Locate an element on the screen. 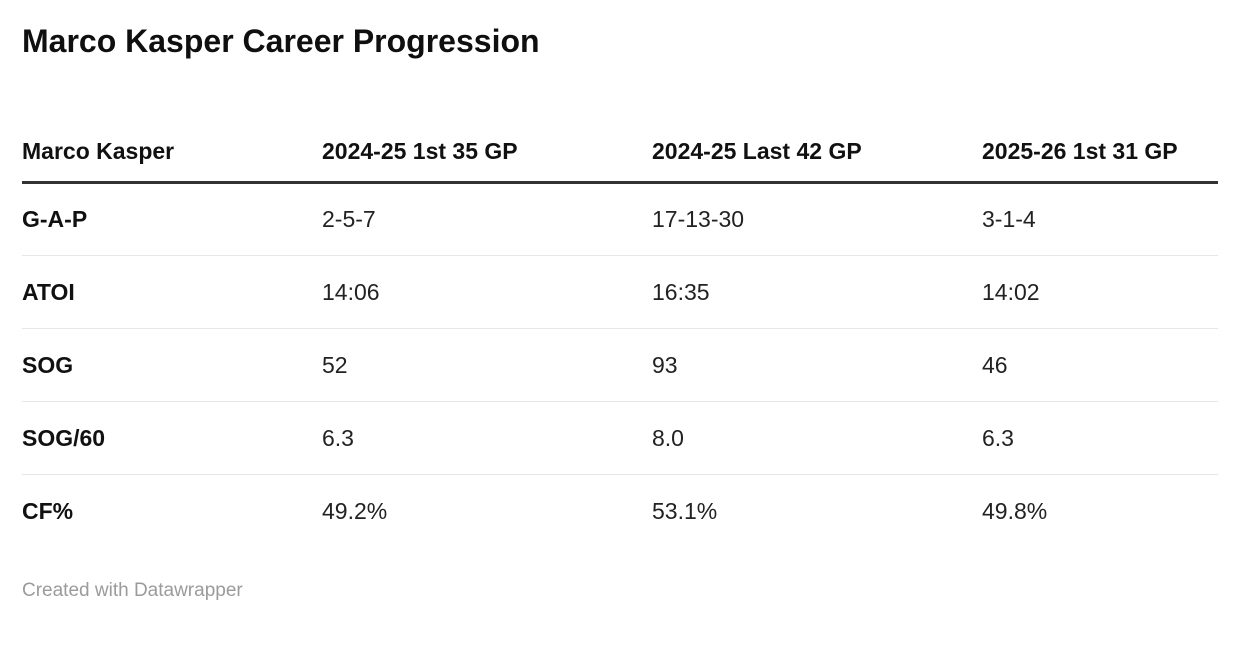  chart-title: Marco Kasper Career Progression is located at coordinates (281, 41).